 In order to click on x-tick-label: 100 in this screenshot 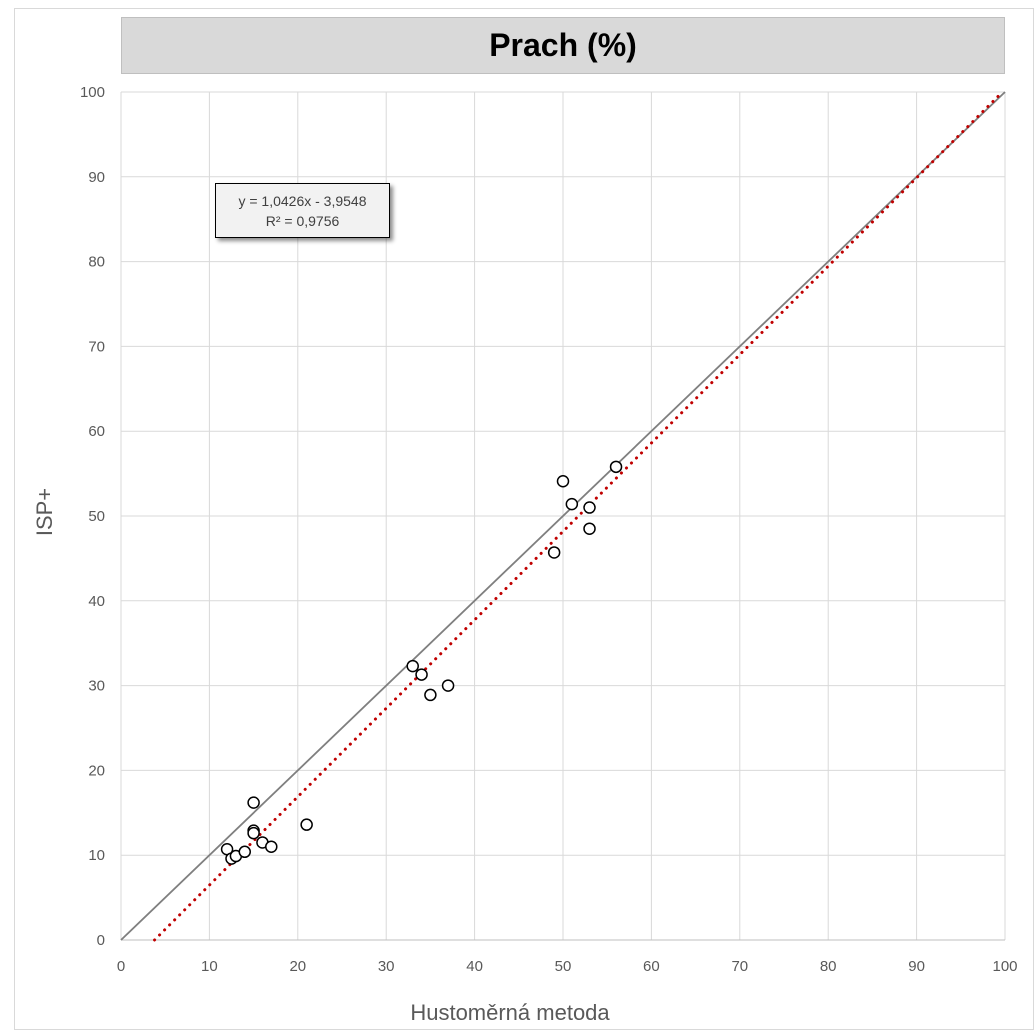, I will do `click(1004, 966)`.